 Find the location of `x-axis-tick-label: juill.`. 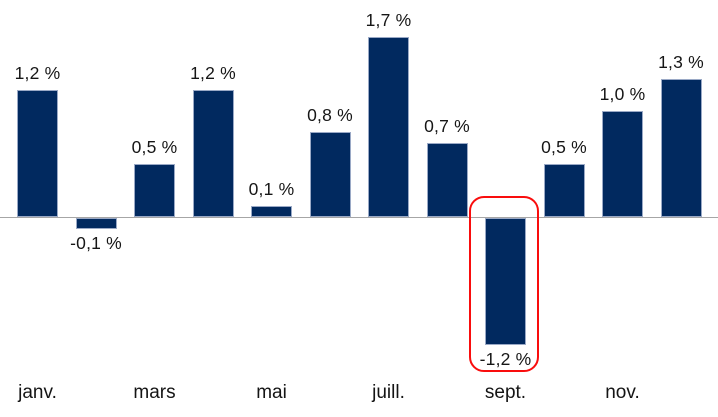

x-axis-tick-label: juill. is located at coordinates (388, 392).